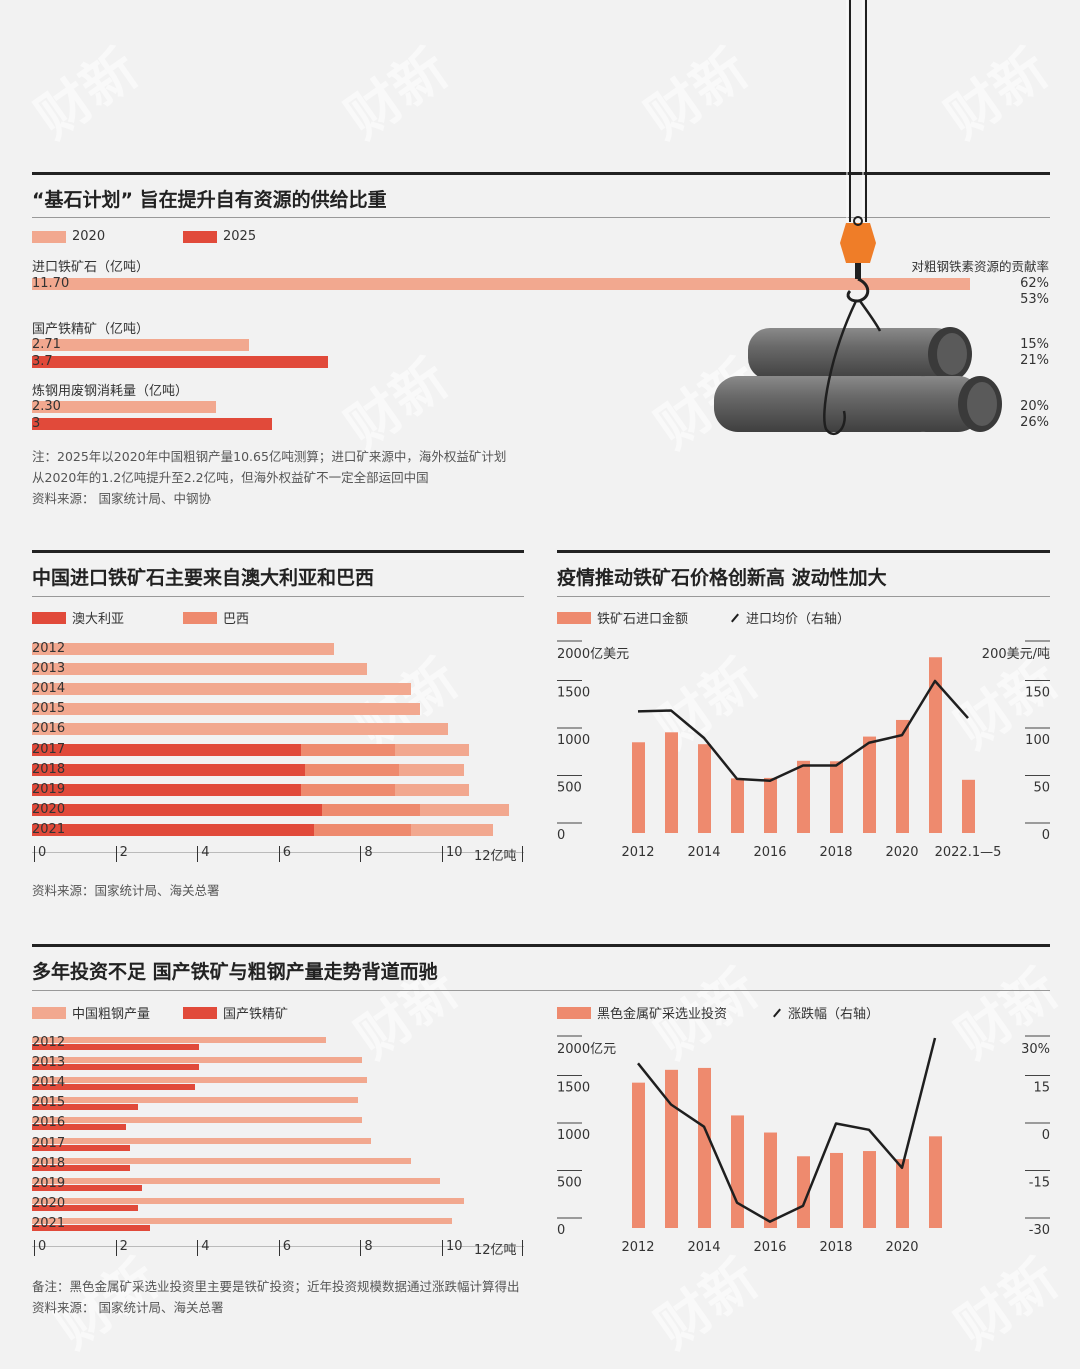 This screenshot has width=1080, height=1369. What do you see at coordinates (852, 326) in the screenshot?
I see `crane-hook` at bounding box center [852, 326].